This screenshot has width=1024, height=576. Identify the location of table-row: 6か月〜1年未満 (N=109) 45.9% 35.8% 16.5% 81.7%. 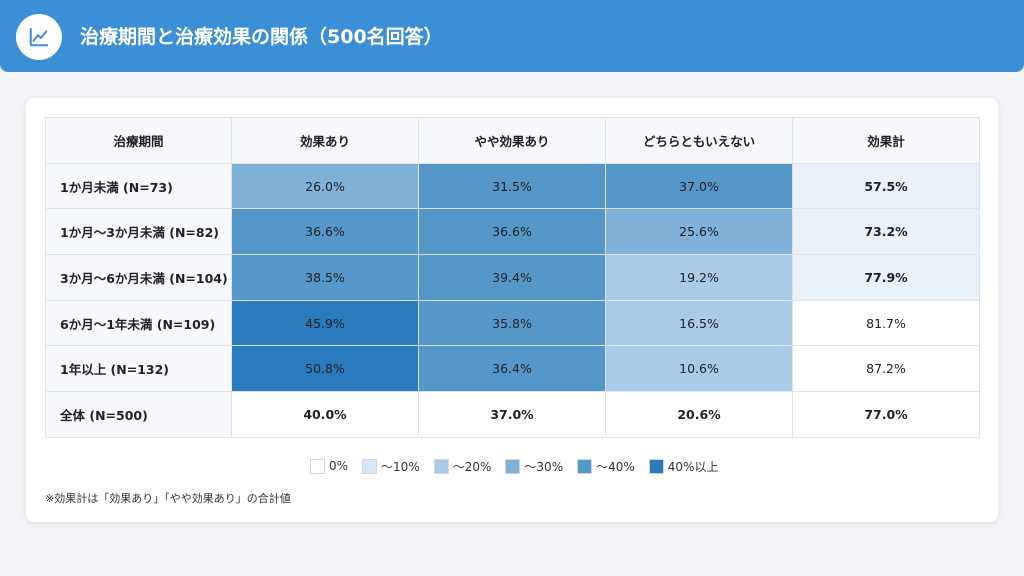
(512, 323).